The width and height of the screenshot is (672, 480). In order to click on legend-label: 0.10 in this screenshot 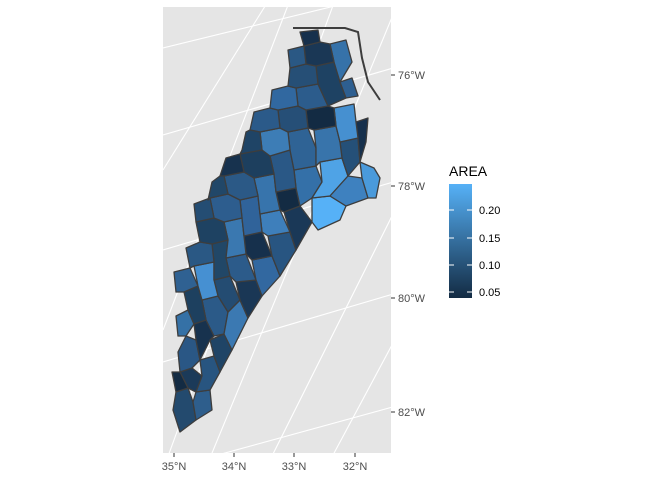, I will do `click(489, 266)`.